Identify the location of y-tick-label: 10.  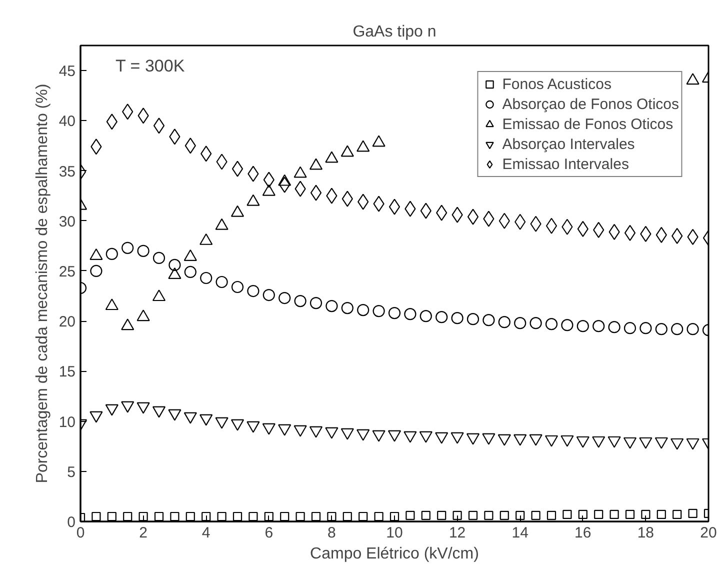
(67, 422).